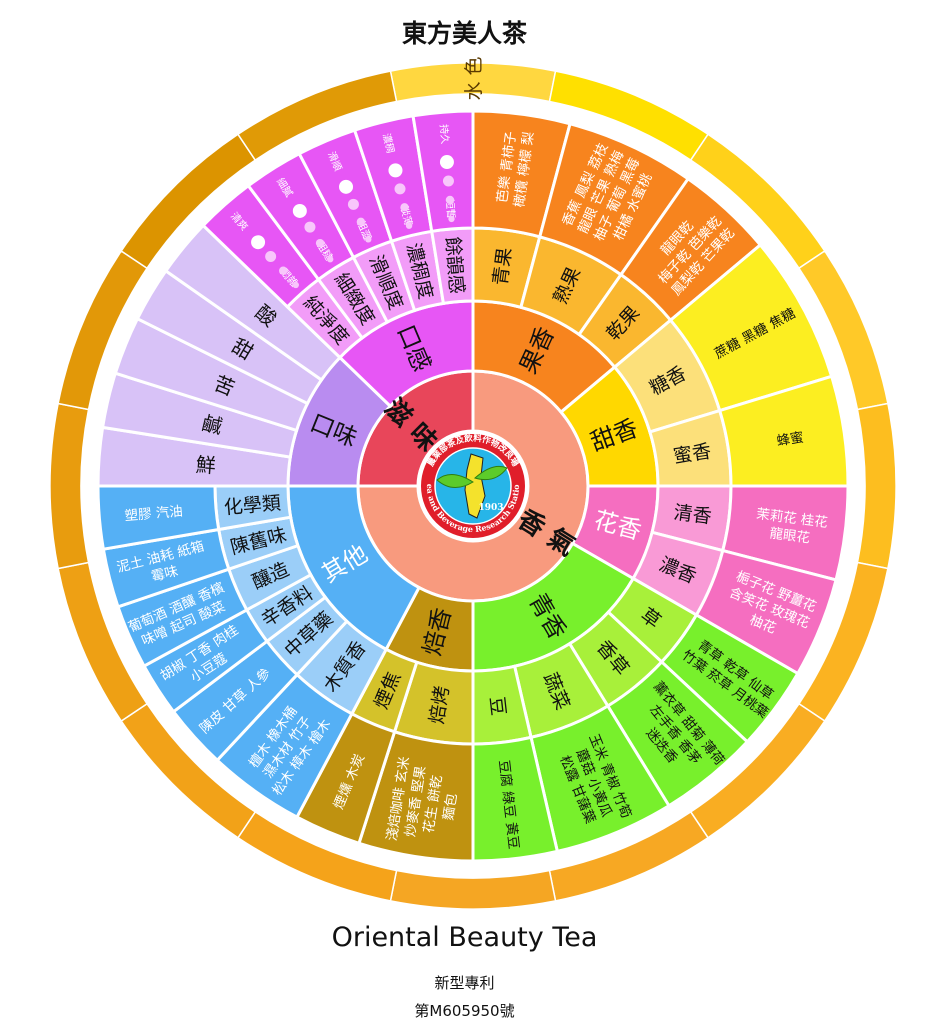 The width and height of the screenshot is (929, 1024). Describe the element at coordinates (464, 1011) in the screenshot. I see `patent-number: 第M605950號` at that location.